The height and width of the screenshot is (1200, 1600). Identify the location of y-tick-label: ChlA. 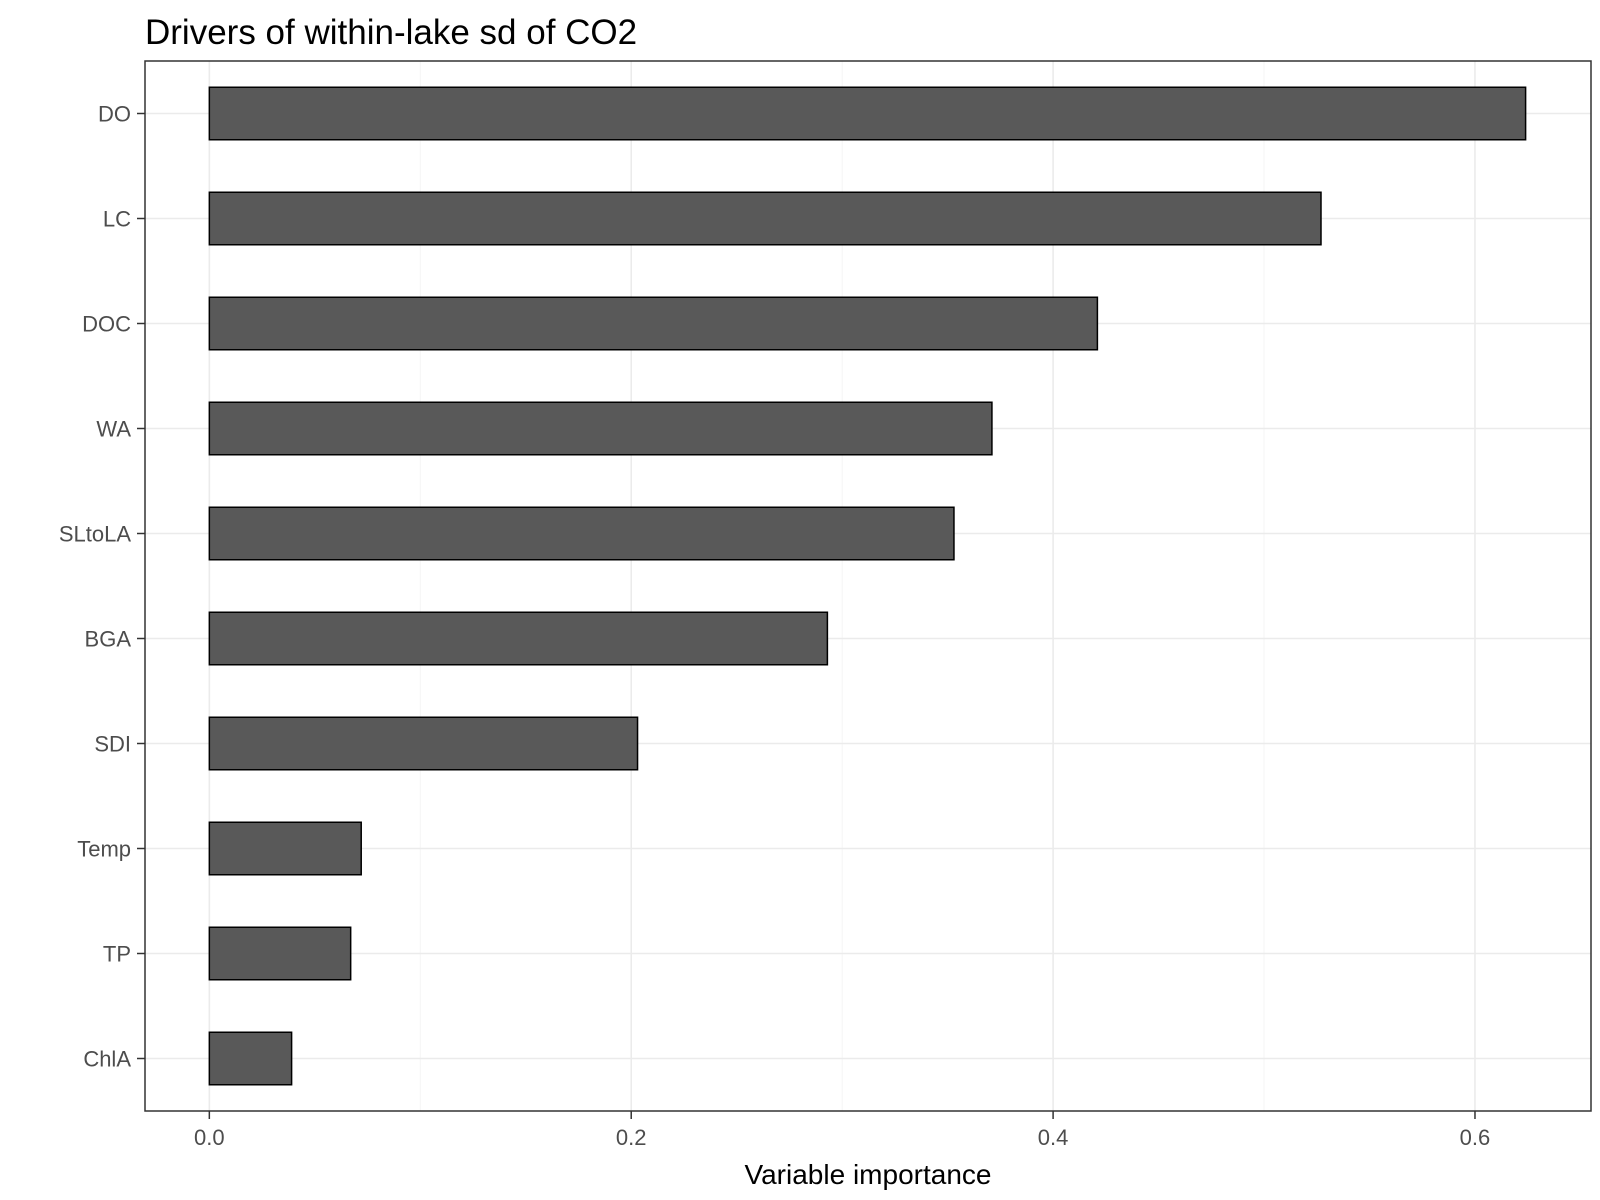
(107, 1059).